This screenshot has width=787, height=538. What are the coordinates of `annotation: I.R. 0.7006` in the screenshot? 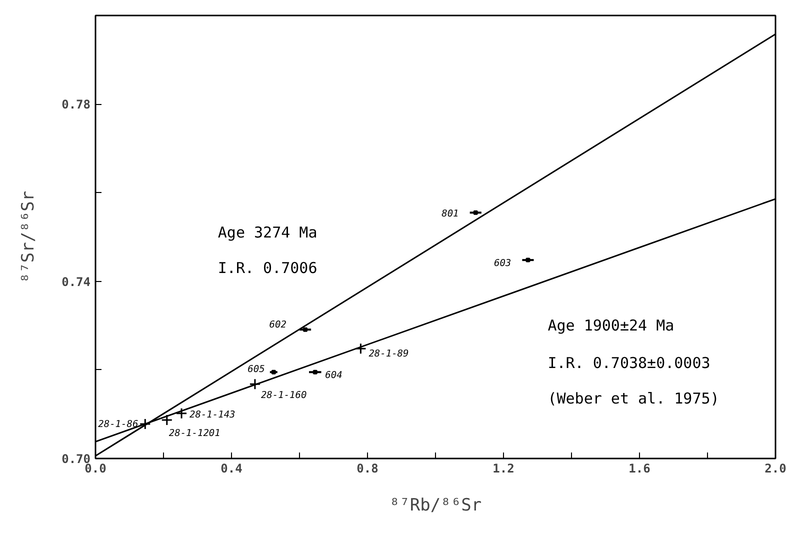 It's located at (268, 267).